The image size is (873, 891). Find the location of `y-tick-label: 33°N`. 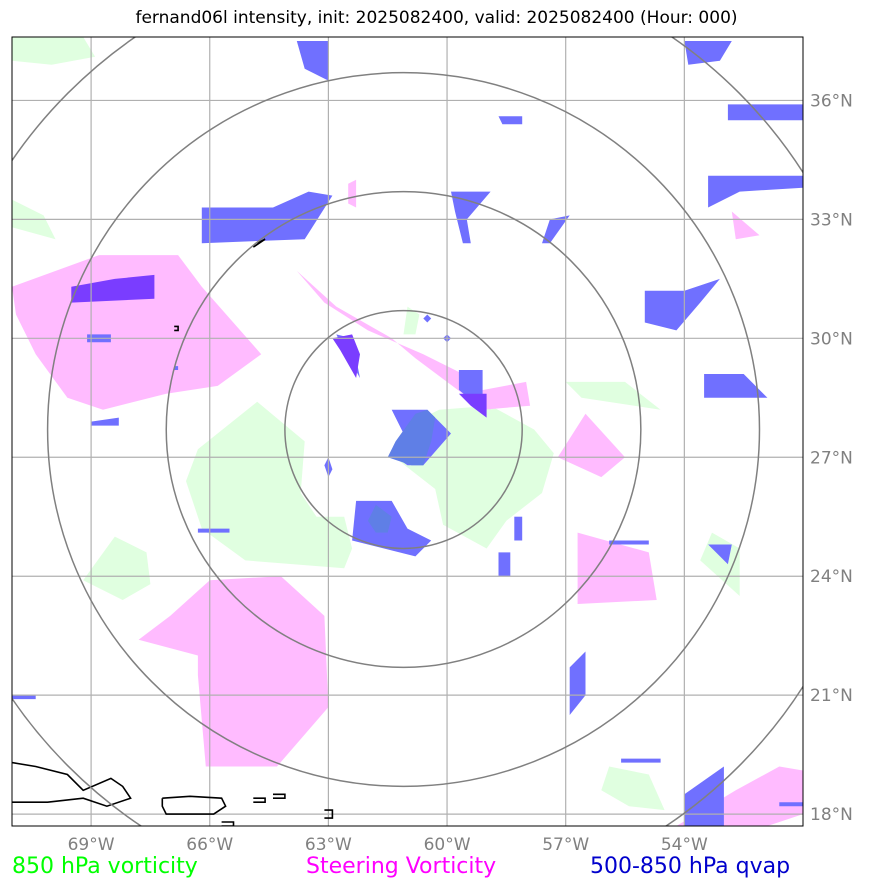

y-tick-label: 33°N is located at coordinates (831, 220).